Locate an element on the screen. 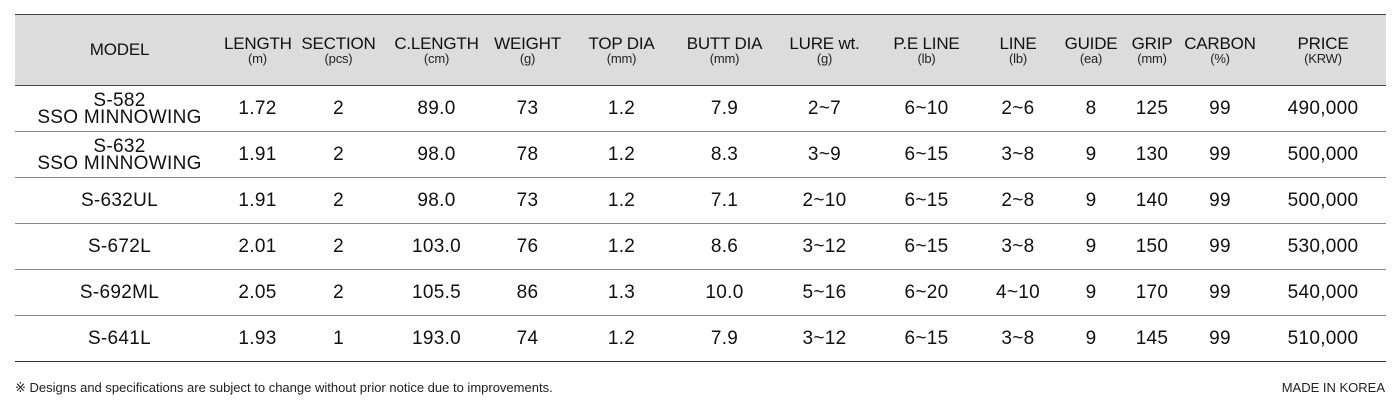 This screenshot has width=1400, height=414. column-header: LINE (lb) is located at coordinates (1018, 50).